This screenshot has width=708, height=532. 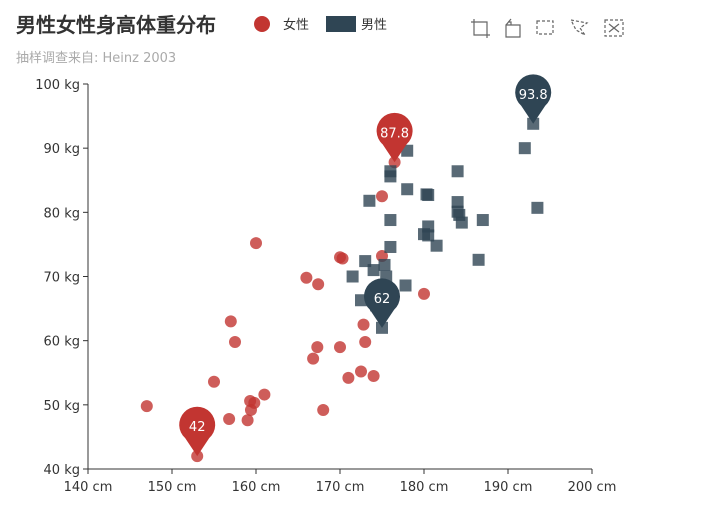 I want to click on legend-label-0: 女性, so click(x=296, y=25).